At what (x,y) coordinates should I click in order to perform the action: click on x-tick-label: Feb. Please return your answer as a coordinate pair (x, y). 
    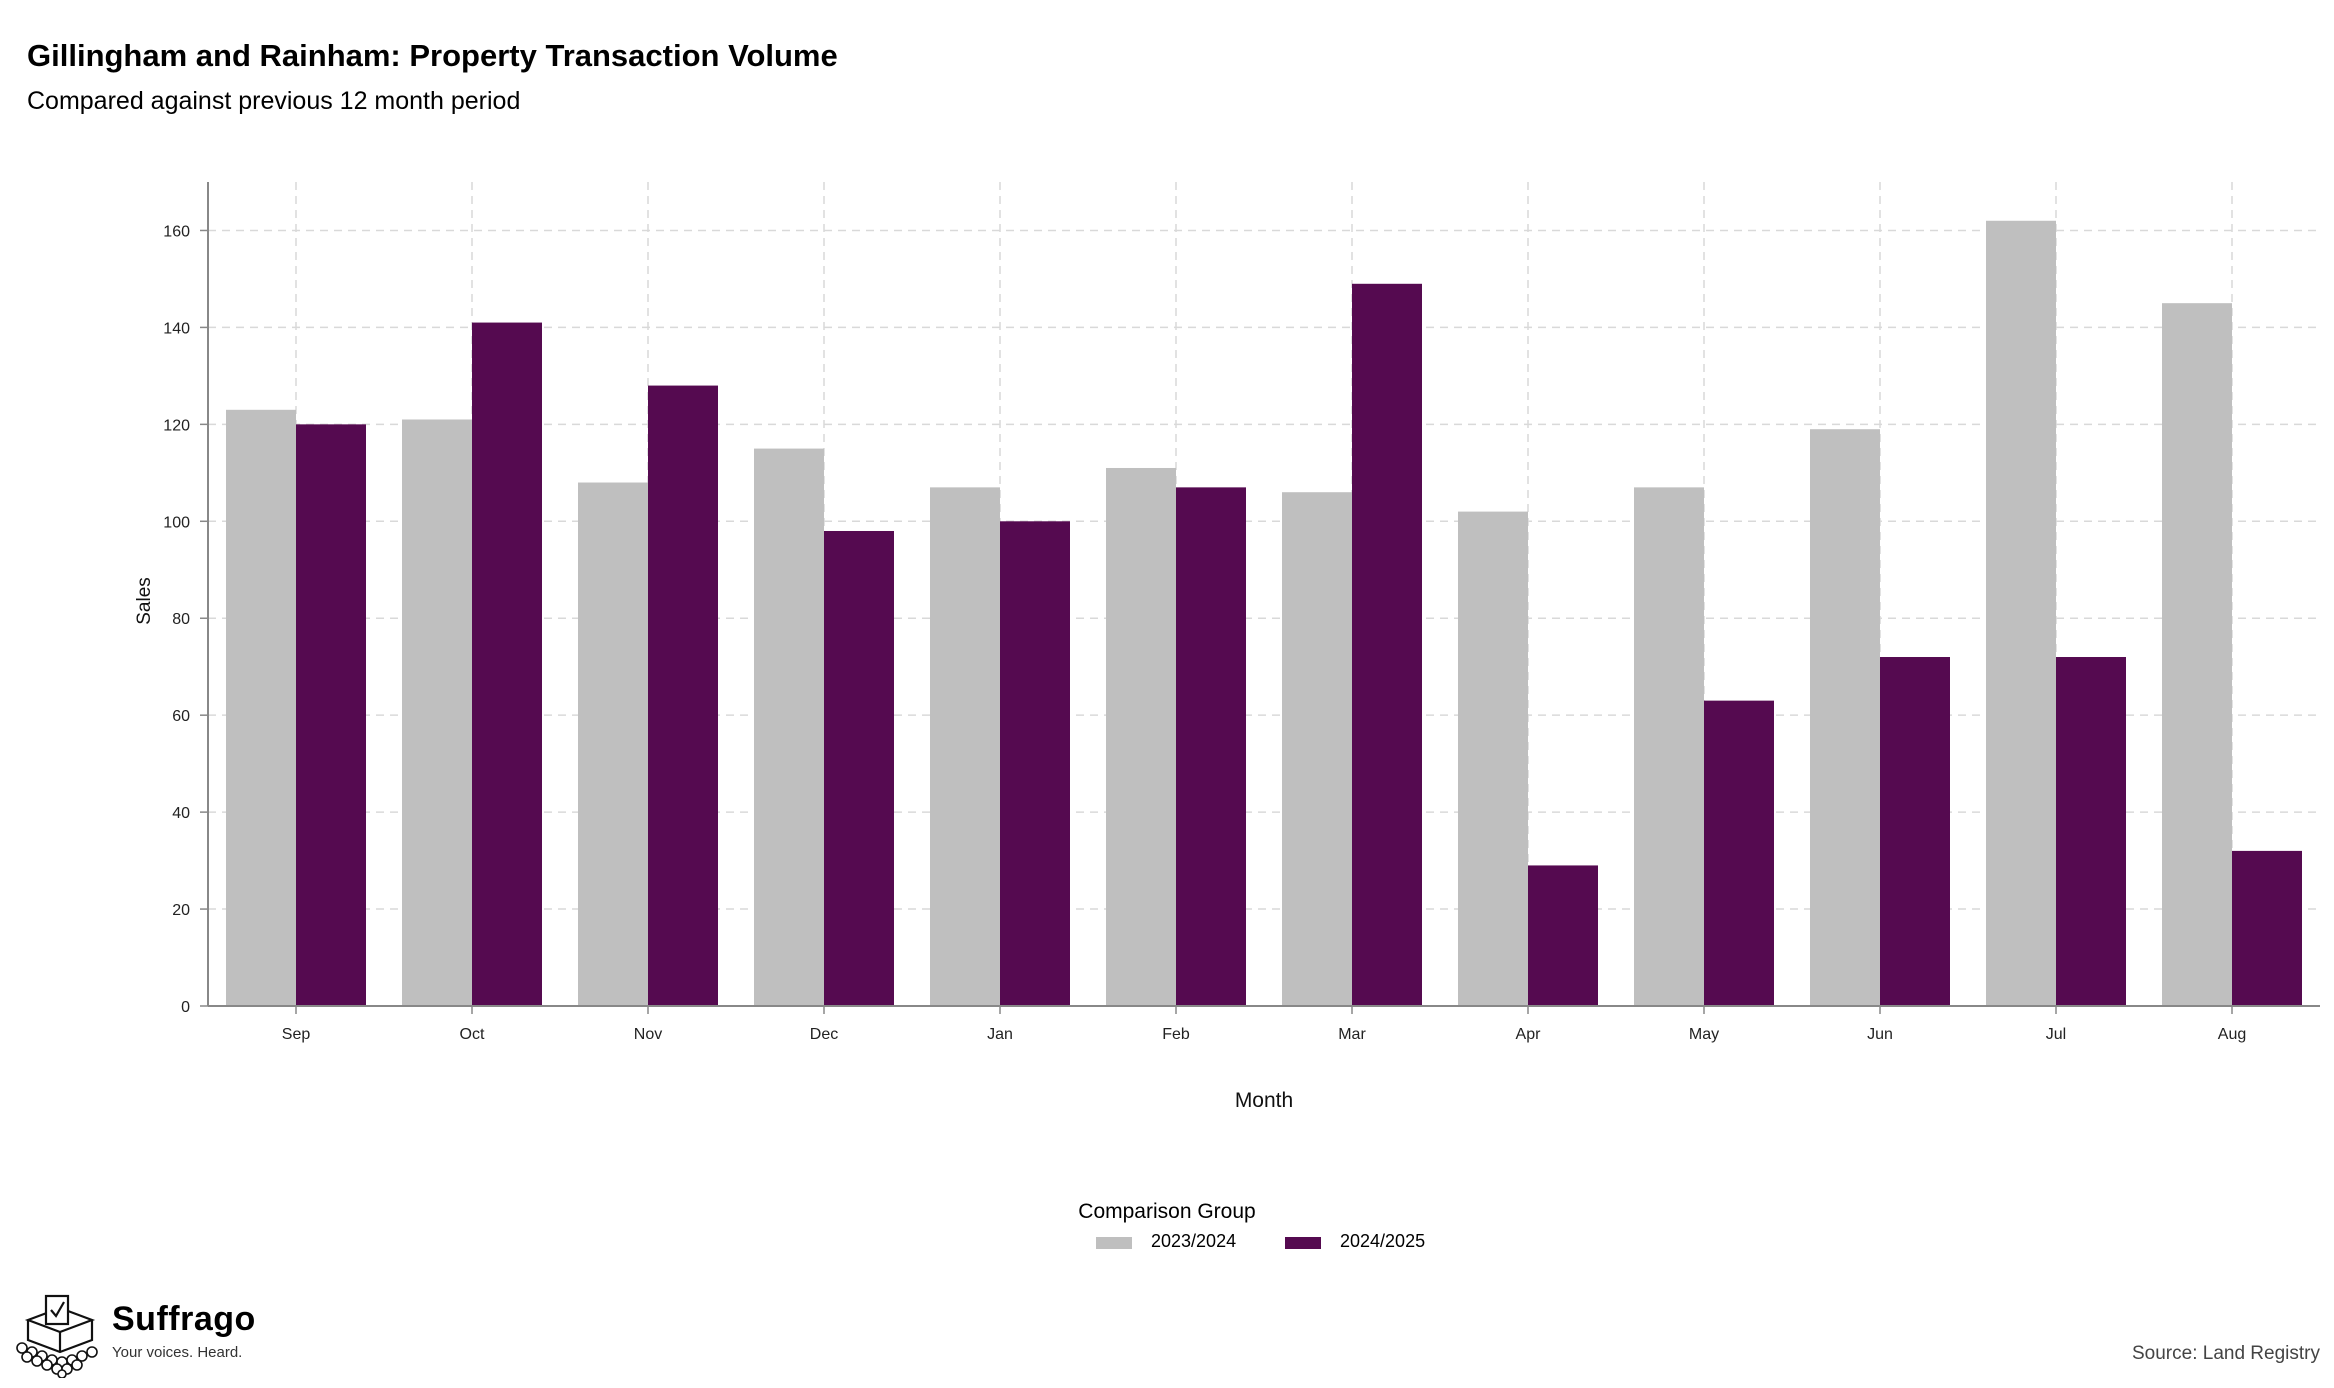
    Looking at the image, I should click on (1176, 1034).